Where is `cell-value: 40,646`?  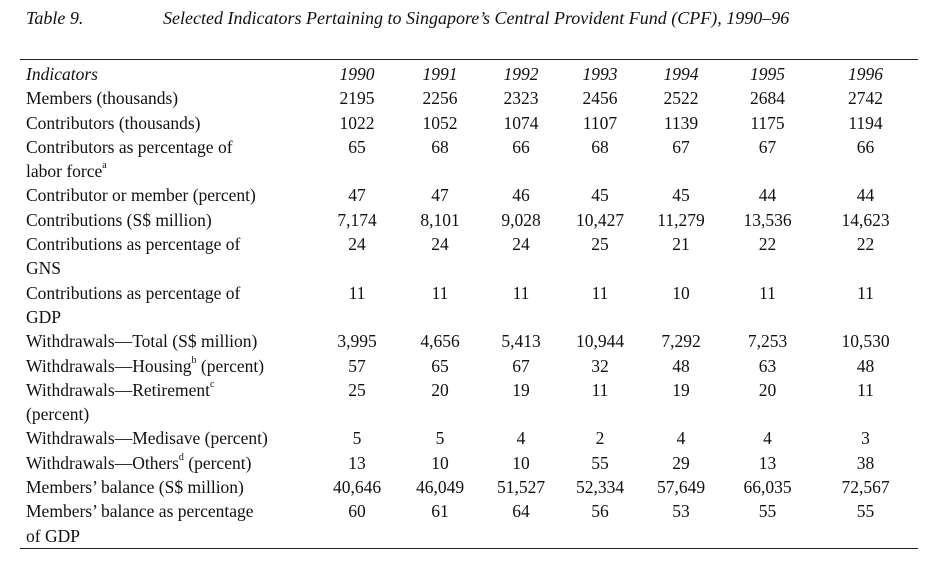
cell-value: 40,646 is located at coordinates (357, 487).